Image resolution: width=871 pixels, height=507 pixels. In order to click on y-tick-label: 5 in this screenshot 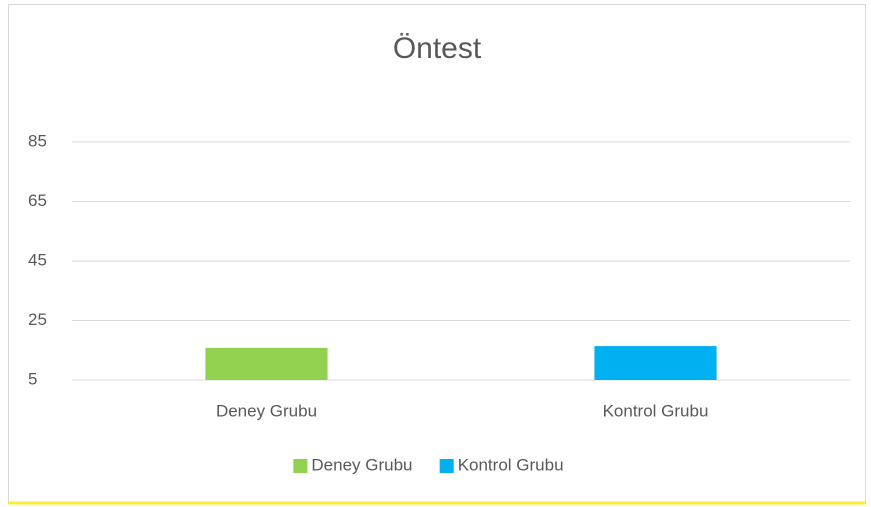, I will do `click(32, 378)`.